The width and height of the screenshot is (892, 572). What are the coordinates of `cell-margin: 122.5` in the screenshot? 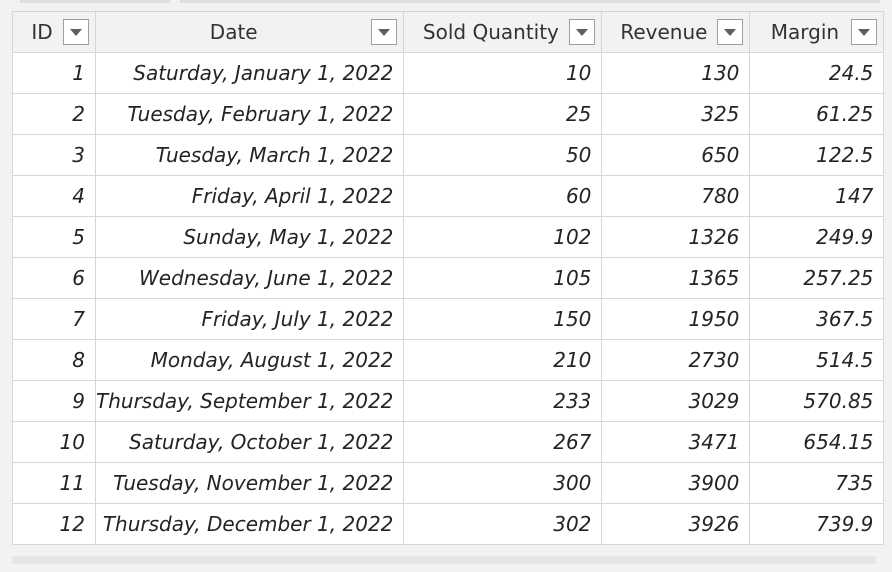 It's located at (817, 155).